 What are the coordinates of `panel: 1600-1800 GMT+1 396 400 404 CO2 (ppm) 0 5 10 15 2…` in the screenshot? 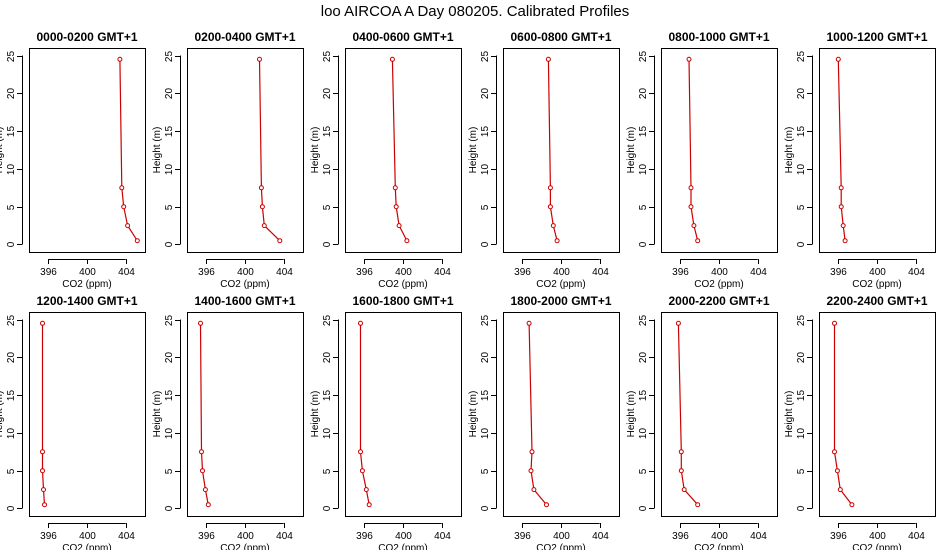 It's located at (386, 422).